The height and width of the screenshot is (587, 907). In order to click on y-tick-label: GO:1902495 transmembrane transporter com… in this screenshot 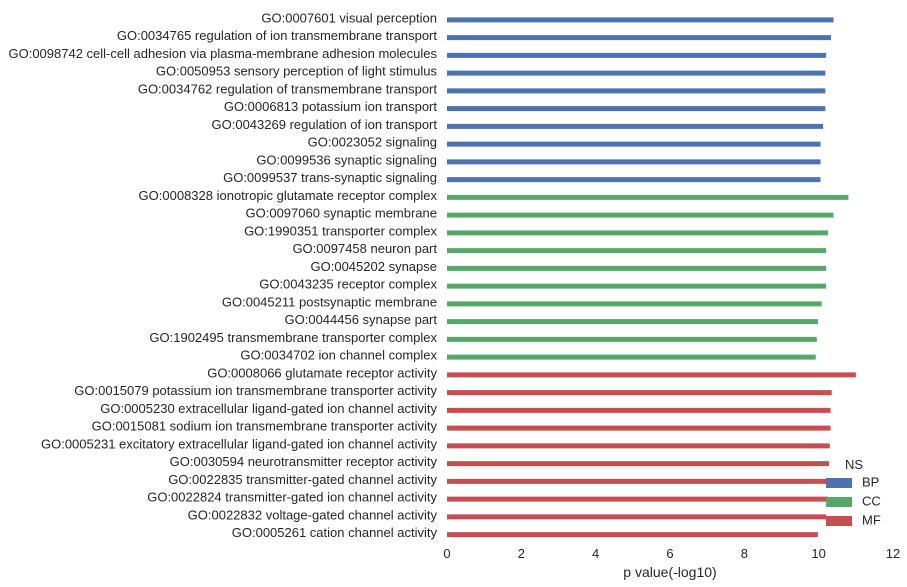, I will do `click(293, 337)`.